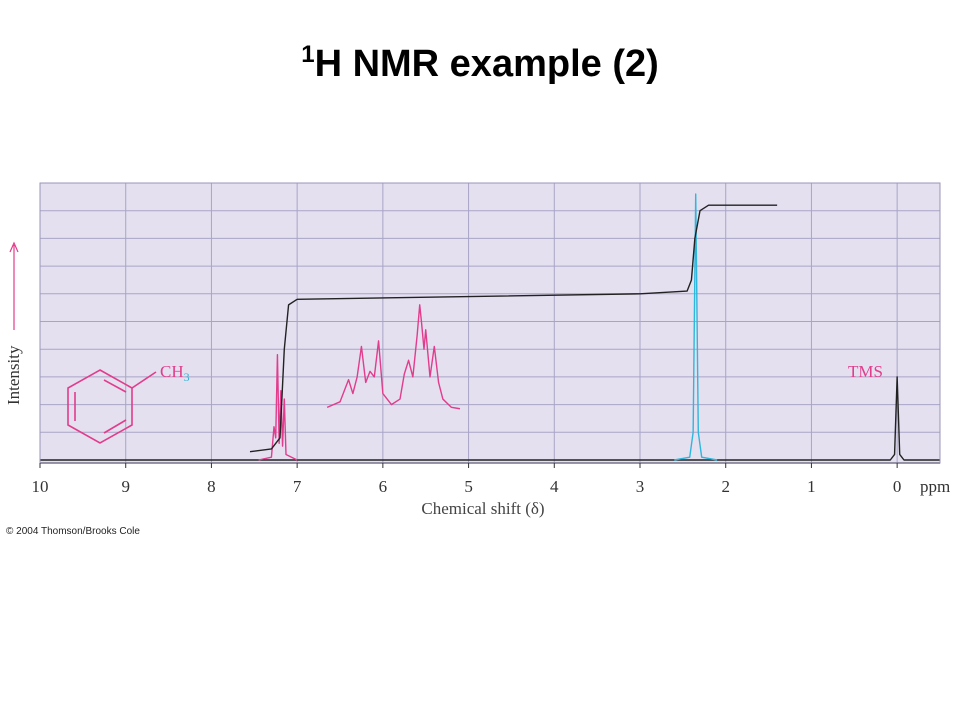 This screenshot has height=725, width=960. Describe the element at coordinates (383, 486) in the screenshot. I see `x-tick-label: 6` at that location.